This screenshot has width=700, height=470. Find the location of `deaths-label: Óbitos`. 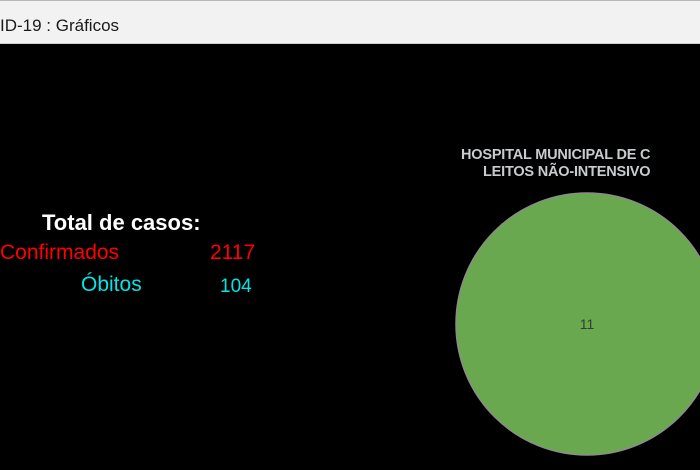

deaths-label: Óbitos is located at coordinates (111, 284).